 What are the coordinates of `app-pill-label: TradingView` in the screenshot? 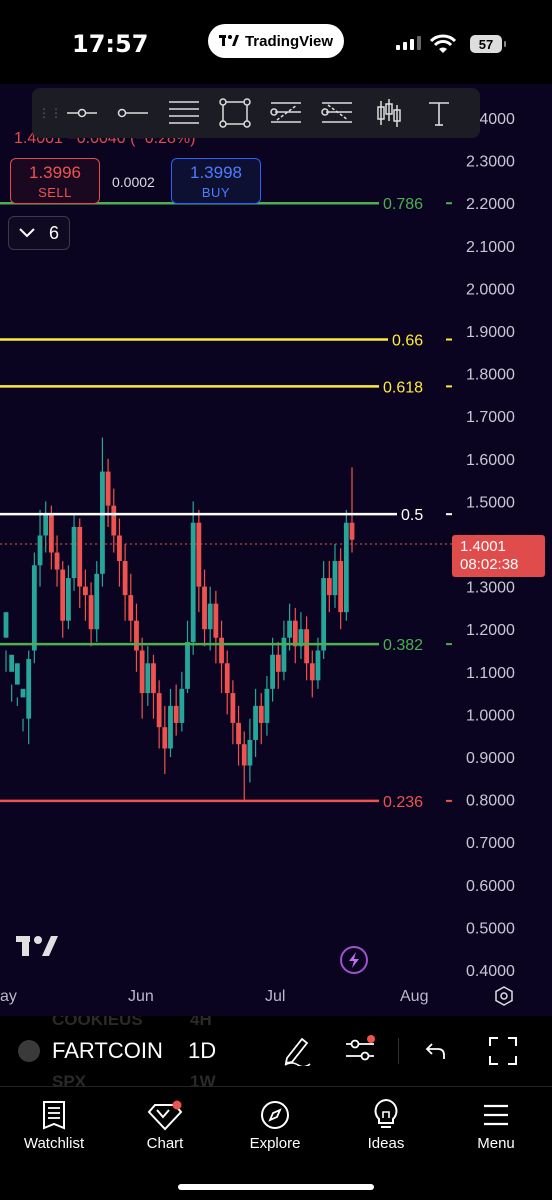 It's located at (289, 41).